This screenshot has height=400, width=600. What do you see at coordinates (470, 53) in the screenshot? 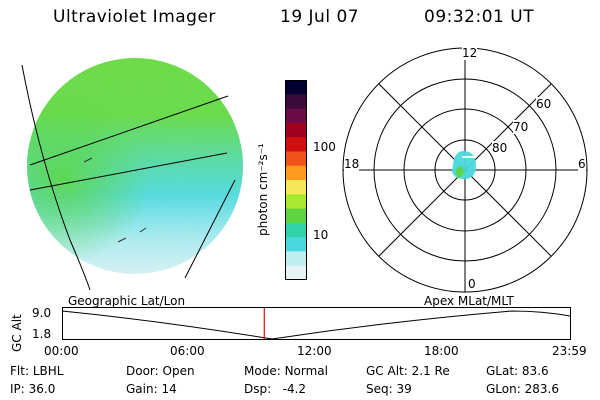
I see `mlt-label-12: 12` at bounding box center [470, 53].